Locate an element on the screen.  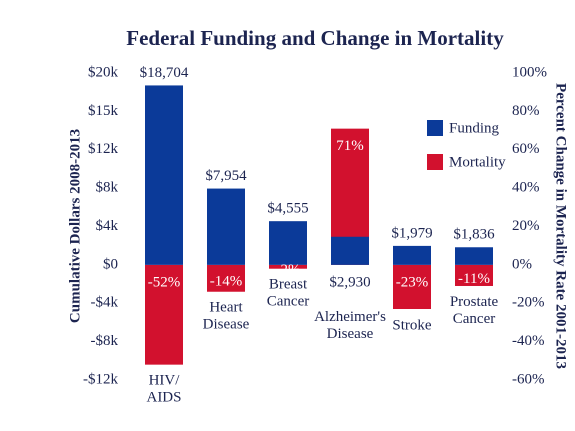
y-tick-label: -$4k is located at coordinates (105, 303).